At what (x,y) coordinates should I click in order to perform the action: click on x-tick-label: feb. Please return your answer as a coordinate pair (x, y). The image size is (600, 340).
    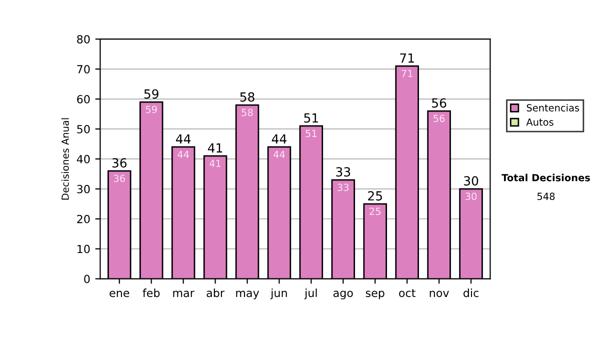
    Looking at the image, I should click on (151, 293).